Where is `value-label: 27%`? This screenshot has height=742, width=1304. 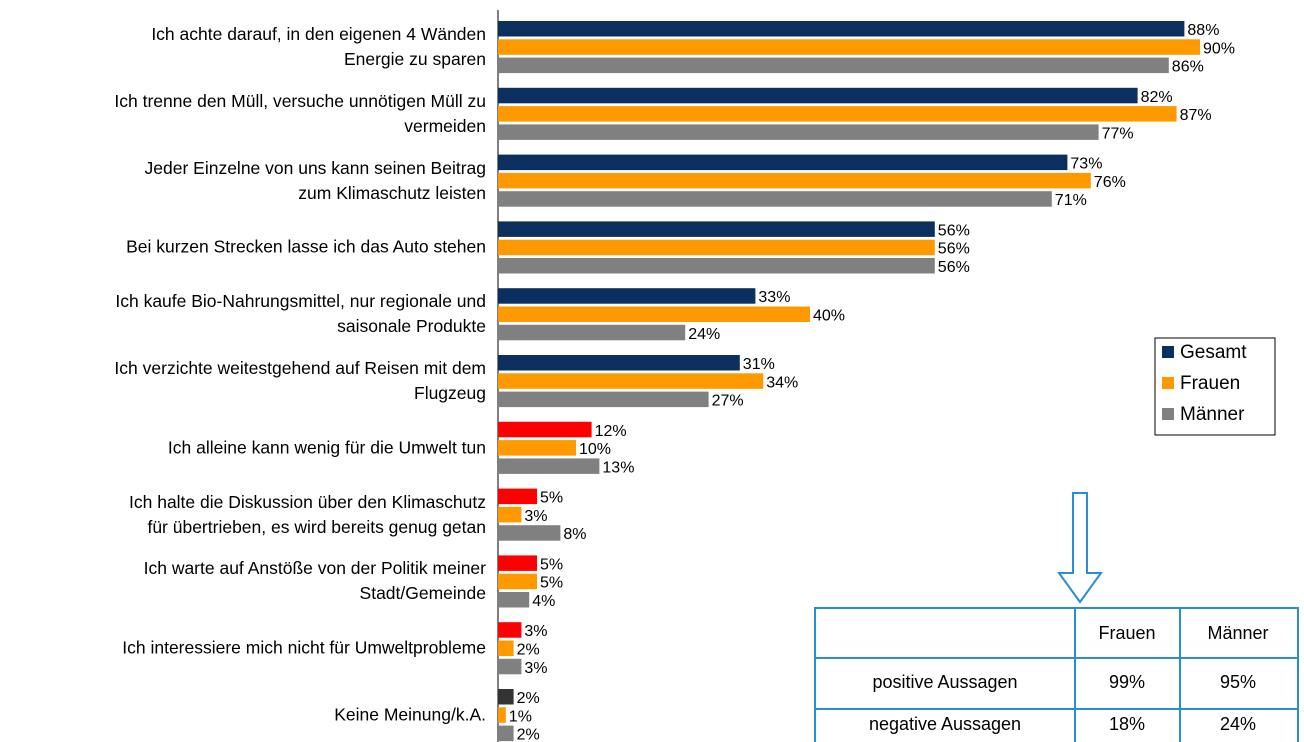 value-label: 27% is located at coordinates (728, 401).